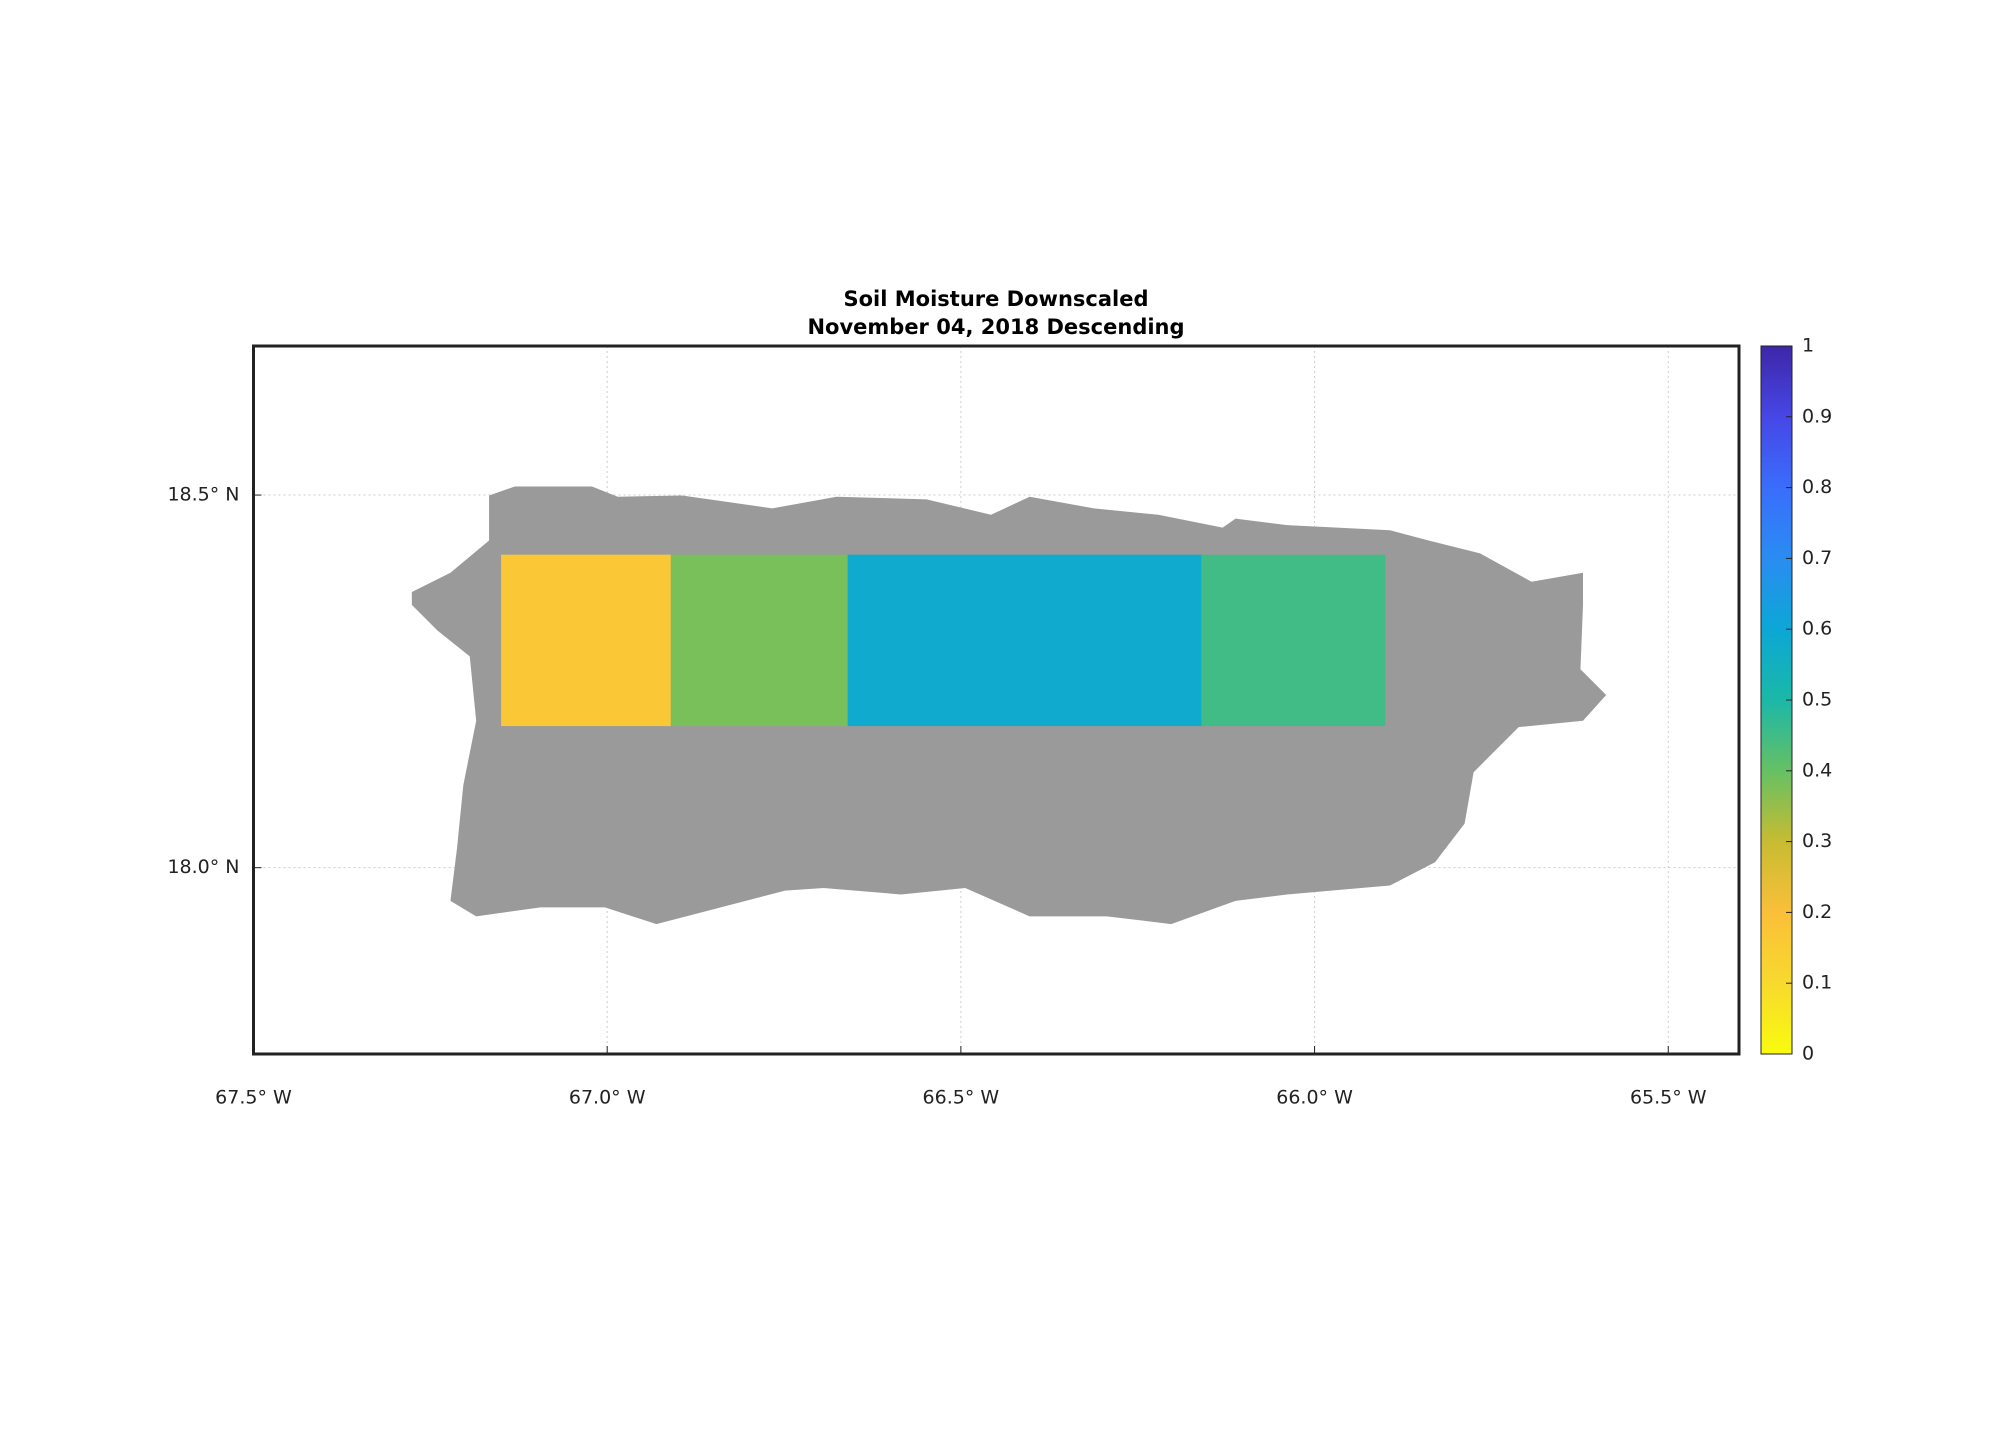 This screenshot has height=1433, width=1991. What do you see at coordinates (1817, 487) in the screenshot?
I see `colorbar-tick-label: 0.8` at bounding box center [1817, 487].